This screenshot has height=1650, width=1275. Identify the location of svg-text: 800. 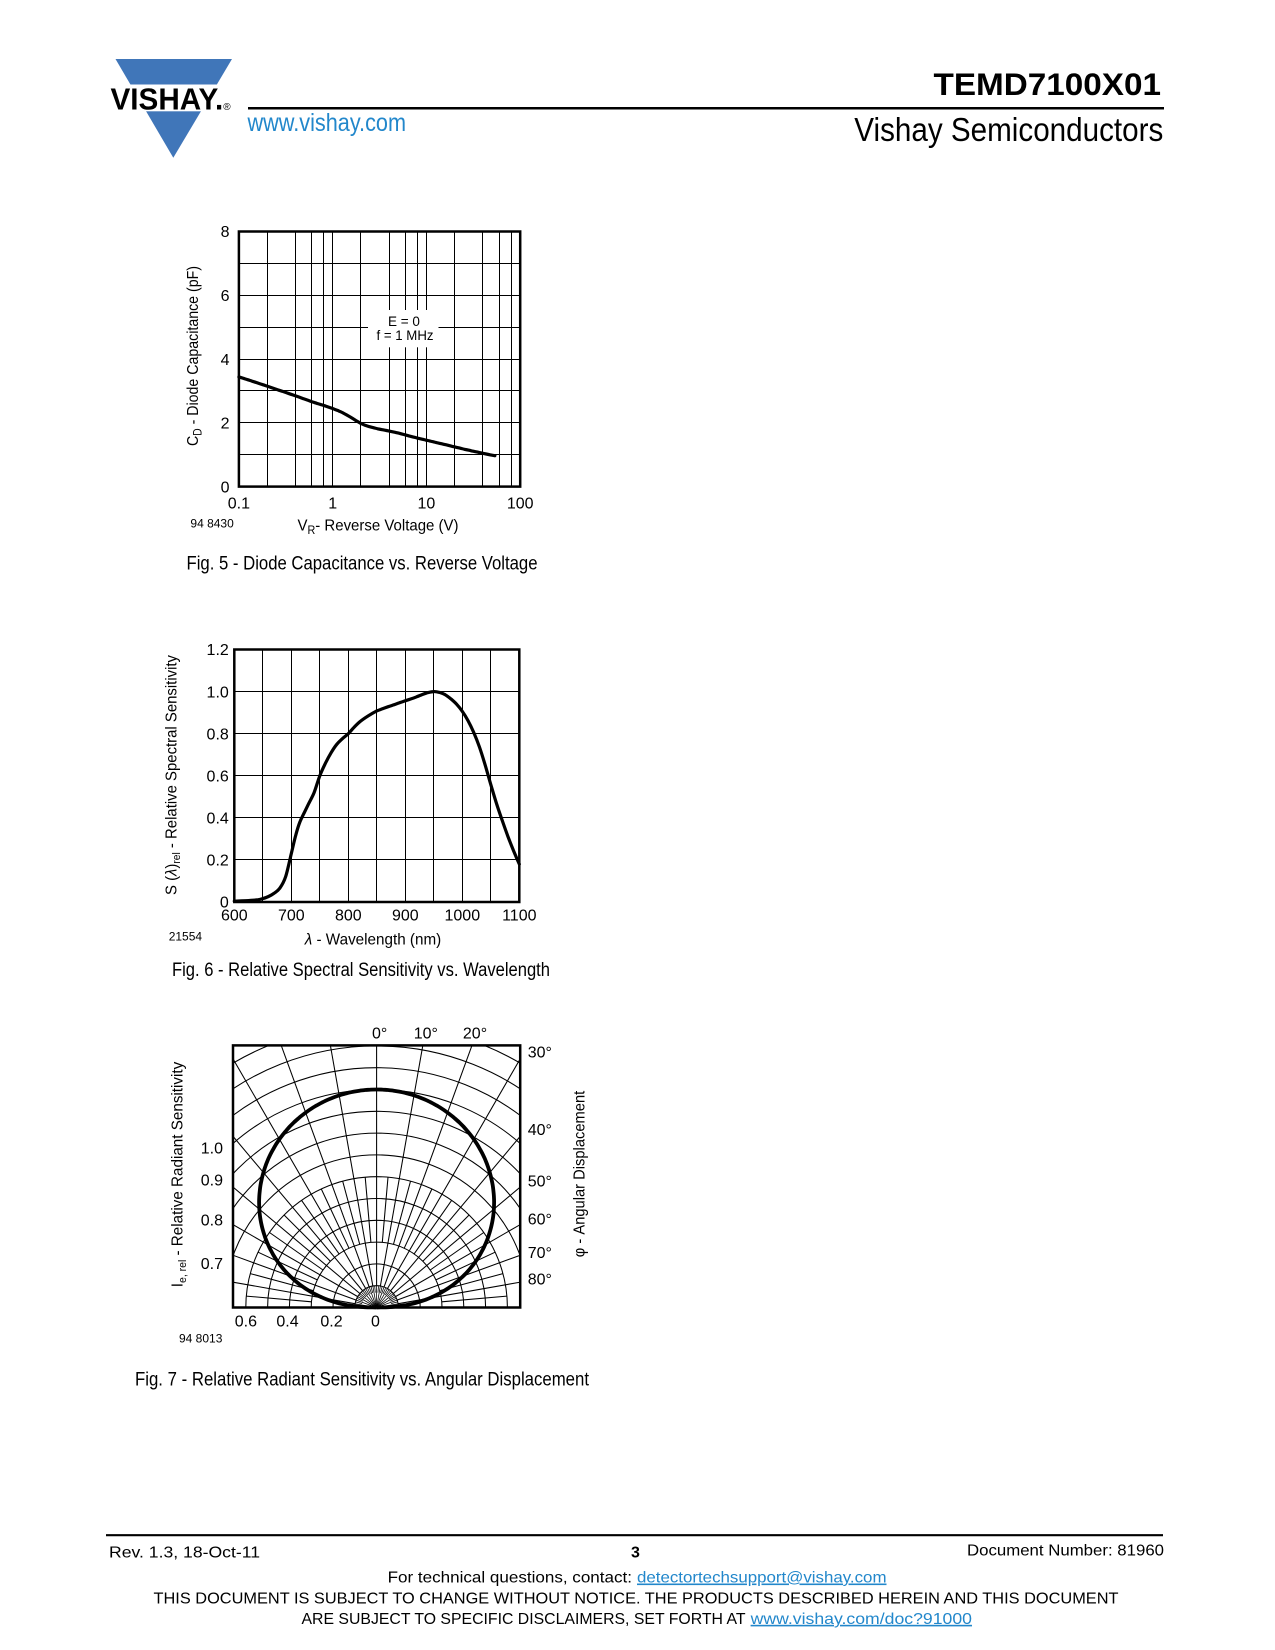
(348, 915).